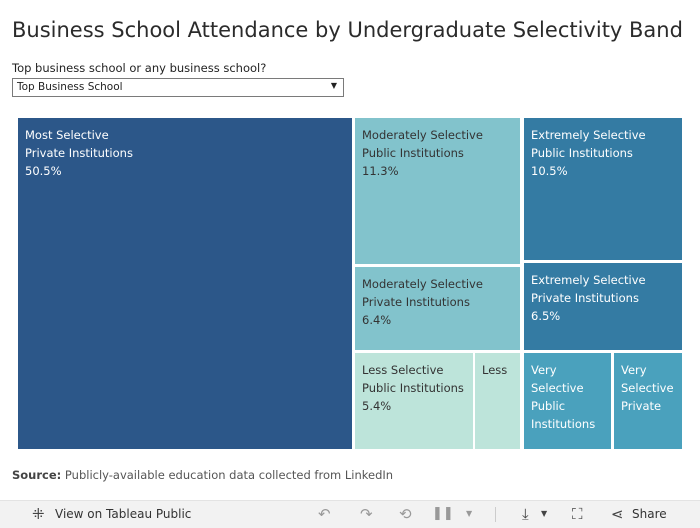 This screenshot has width=700, height=528. Describe the element at coordinates (377, 406) in the screenshot. I see `treemap-cell-value: 5.4%` at that location.